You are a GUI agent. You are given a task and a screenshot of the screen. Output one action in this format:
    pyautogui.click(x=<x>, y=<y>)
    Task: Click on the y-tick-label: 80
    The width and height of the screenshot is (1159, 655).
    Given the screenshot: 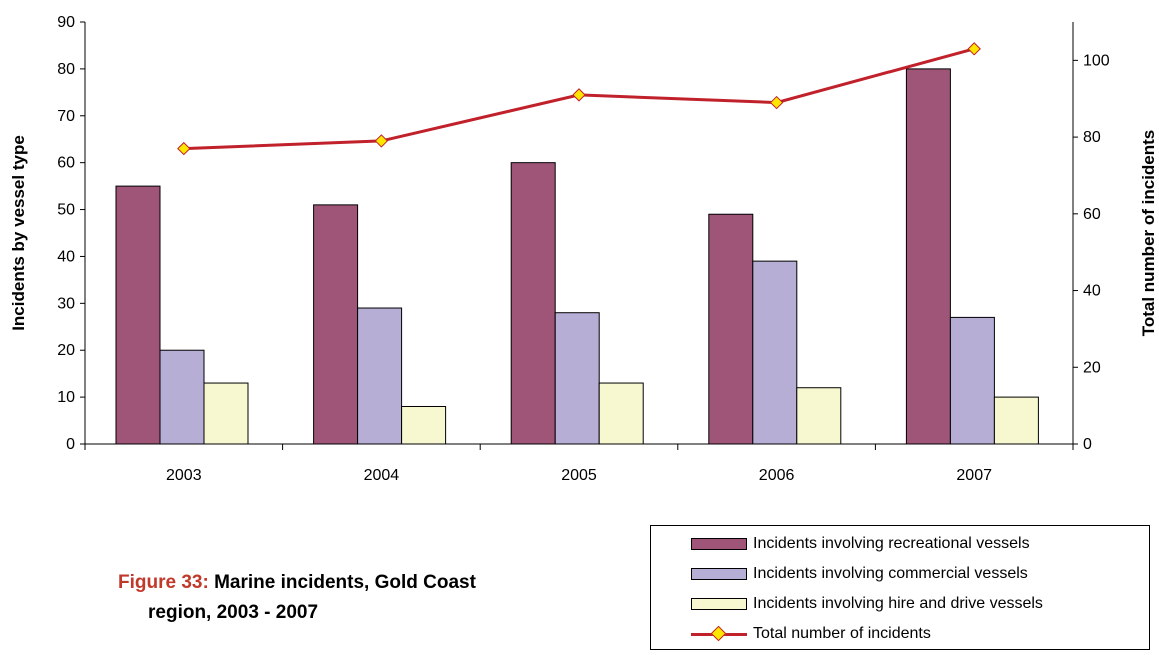 What is the action you would take?
    pyautogui.click(x=66, y=69)
    